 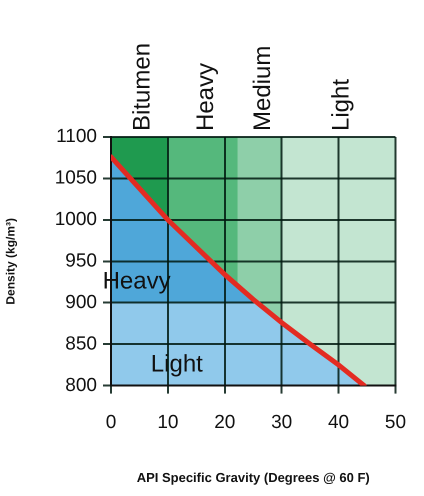 I want to click on x-tick-label: 20, so click(x=225, y=423).